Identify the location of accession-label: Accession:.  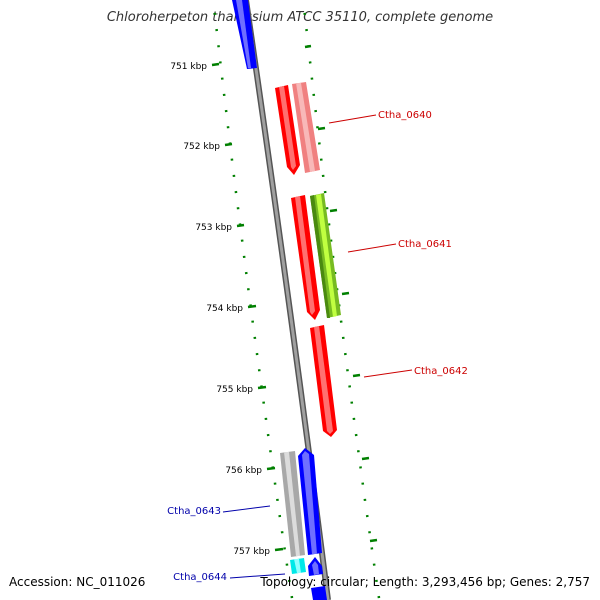
(41, 582).